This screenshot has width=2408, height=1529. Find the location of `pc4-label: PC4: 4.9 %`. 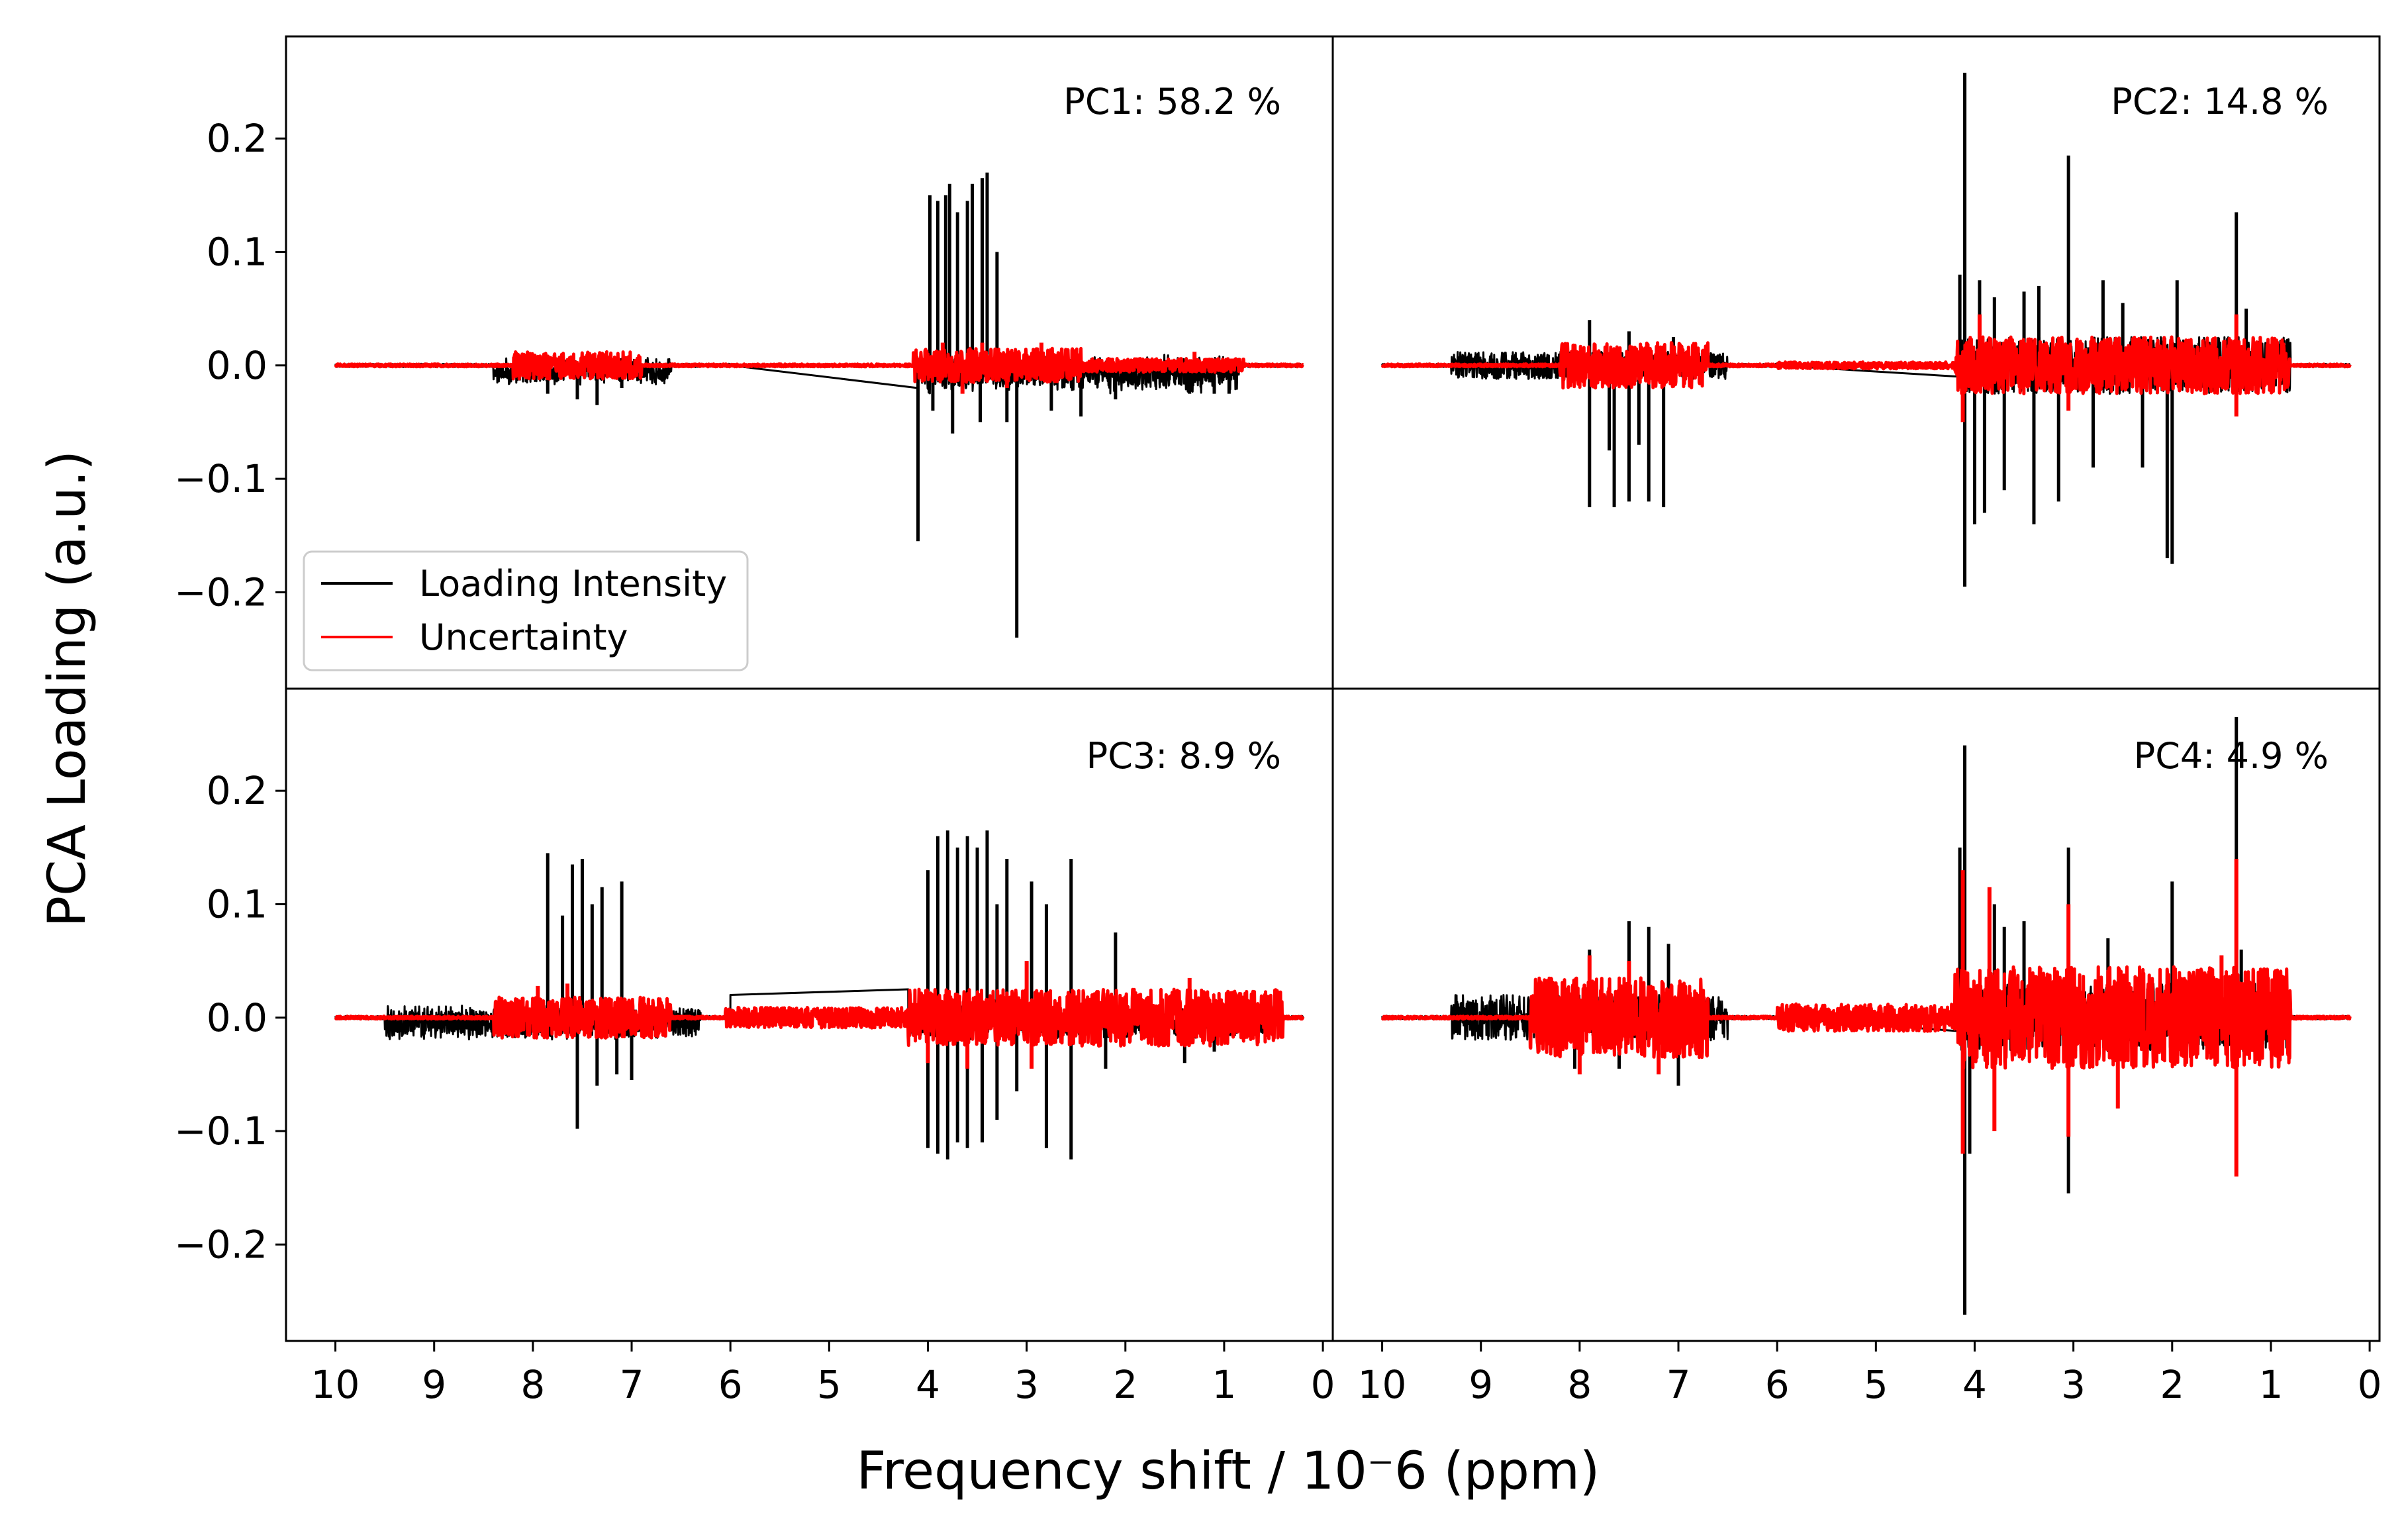

pc4-label: PC4: 4.9 % is located at coordinates (2231, 756).